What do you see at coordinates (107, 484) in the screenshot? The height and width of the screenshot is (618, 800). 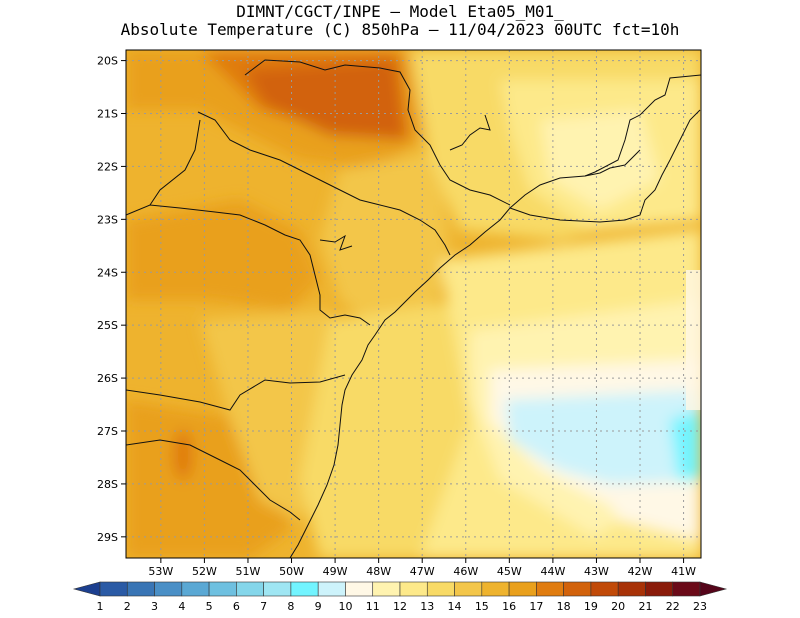 I see `lat-tick-label: 28S` at bounding box center [107, 484].